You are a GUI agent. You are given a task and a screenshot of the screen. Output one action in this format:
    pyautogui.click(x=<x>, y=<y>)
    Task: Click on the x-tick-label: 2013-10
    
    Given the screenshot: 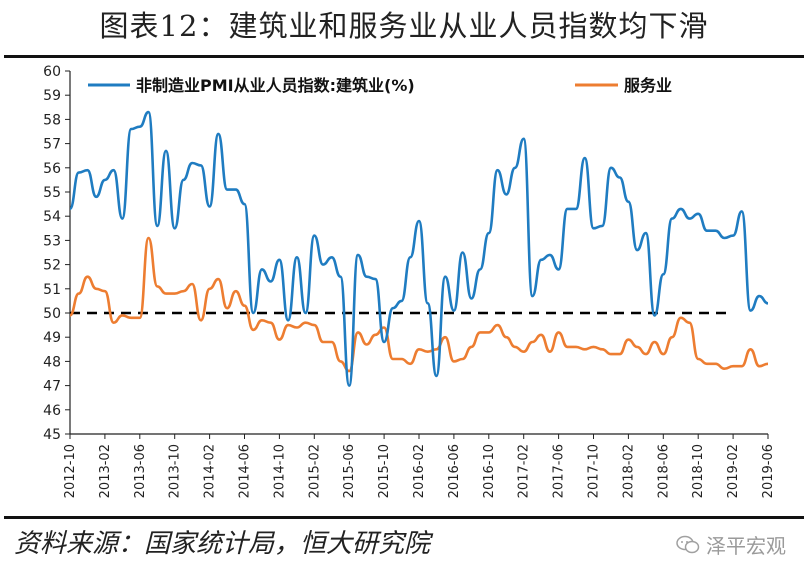 What is the action you would take?
    pyautogui.click(x=175, y=471)
    